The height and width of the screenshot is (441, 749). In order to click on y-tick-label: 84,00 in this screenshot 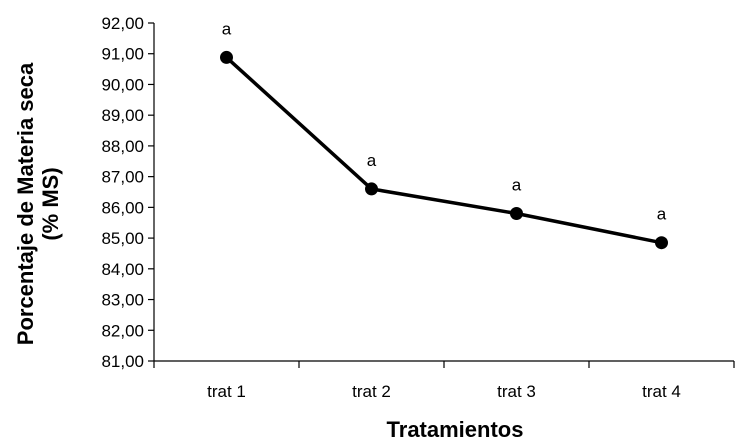, I will do `click(122, 269)`.